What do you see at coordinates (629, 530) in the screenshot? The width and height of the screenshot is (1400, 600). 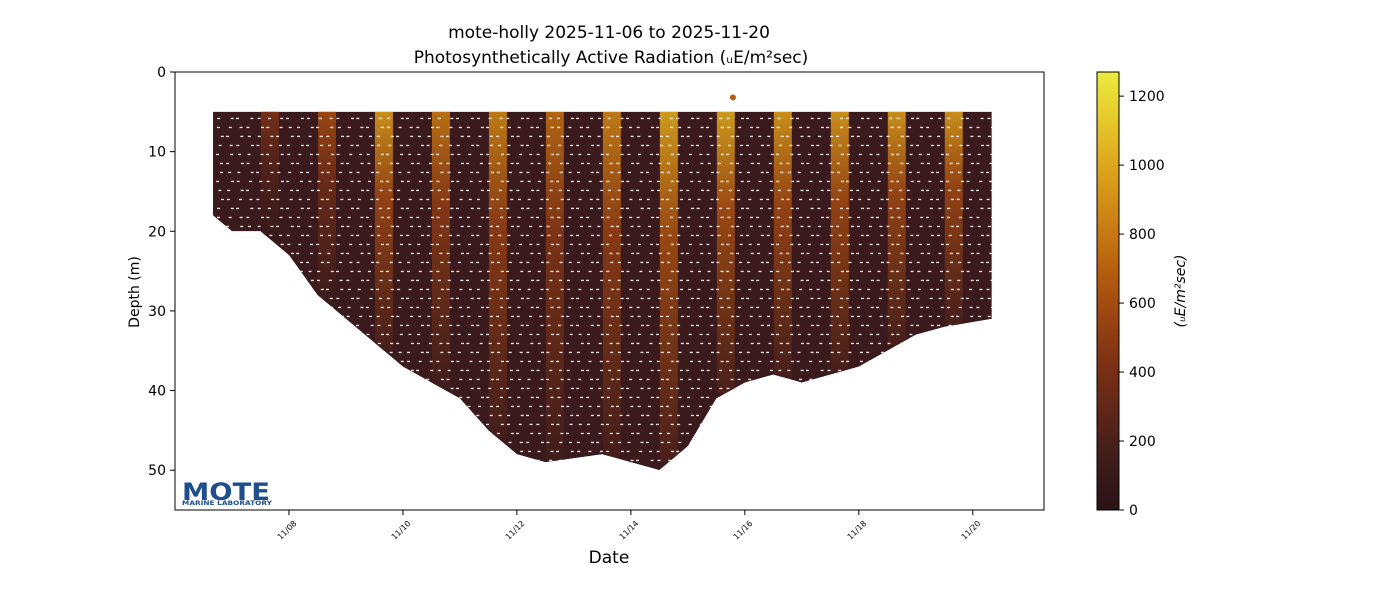 I see `x-tick-label: 11/14` at bounding box center [629, 530].